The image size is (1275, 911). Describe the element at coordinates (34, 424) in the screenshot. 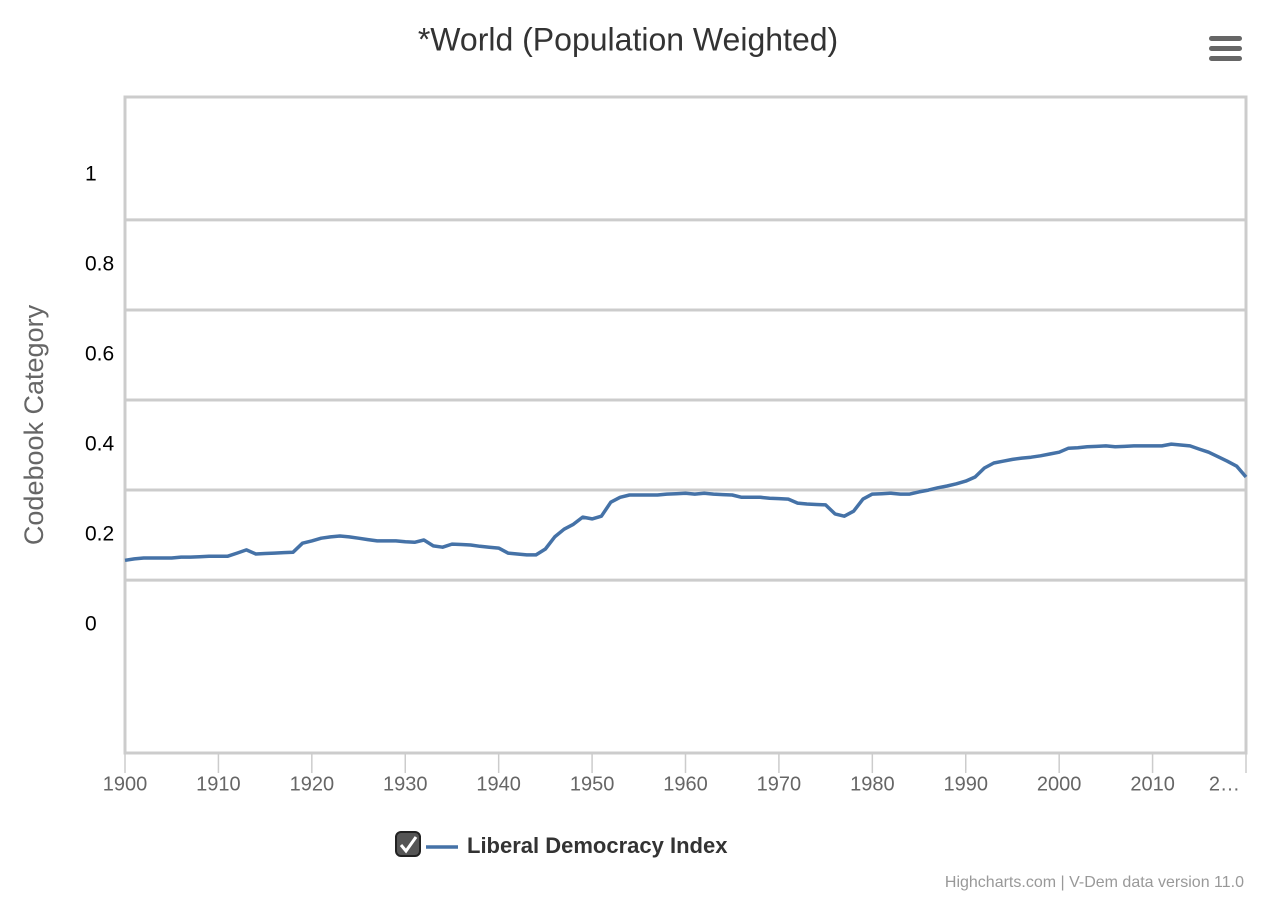

I see `y-axis-title: Codebook Category` at that location.